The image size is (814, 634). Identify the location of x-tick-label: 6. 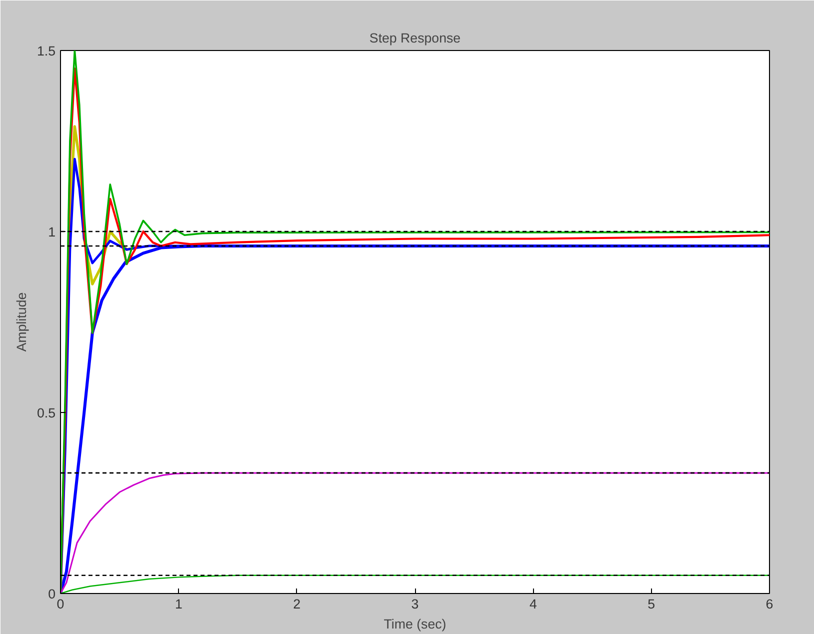
(770, 604).